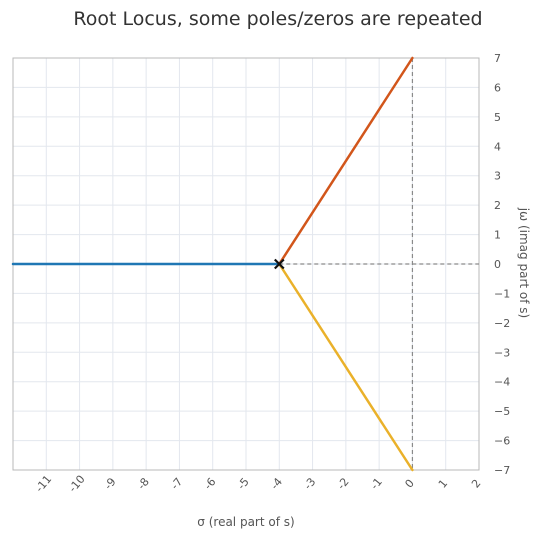 Image resolution: width=541 pixels, height=535 pixels. Describe the element at coordinates (502, 264) in the screenshot. I see `y-tick-labels: 7 6 5 4 3 2 1 0 −1 −2 −3 −4 −5 −6 −7` at that location.